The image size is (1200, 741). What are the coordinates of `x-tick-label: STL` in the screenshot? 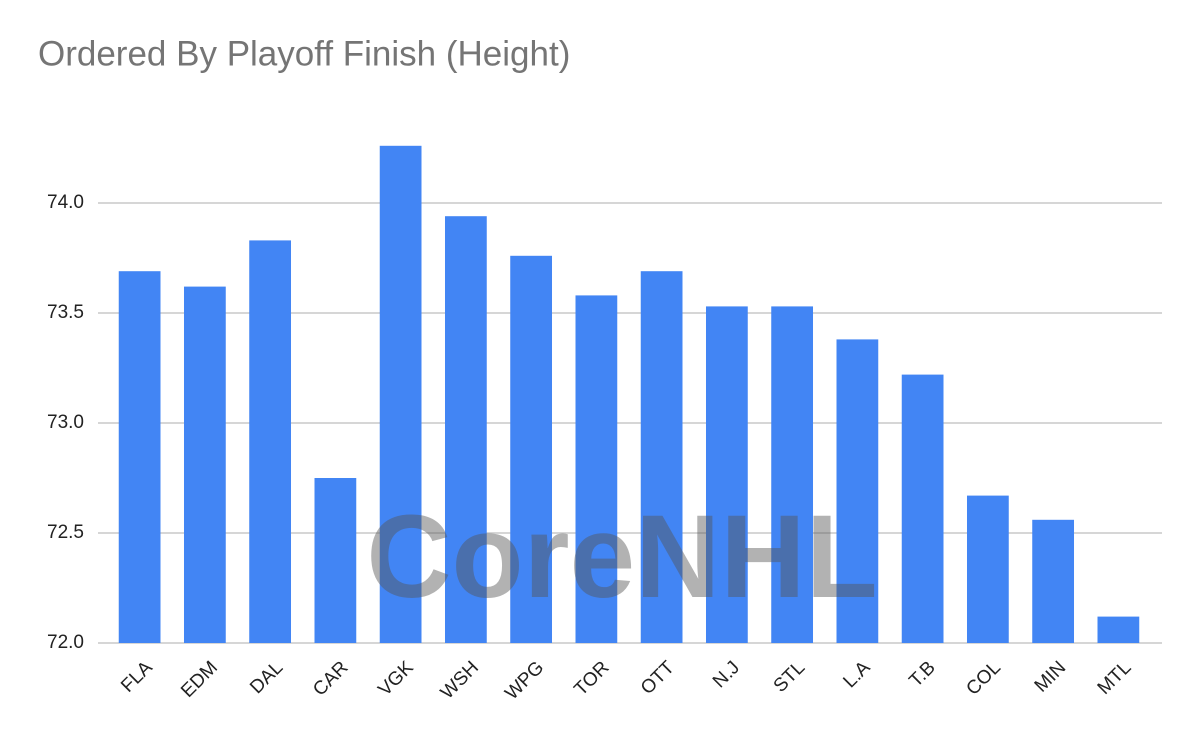 It's located at (789, 676).